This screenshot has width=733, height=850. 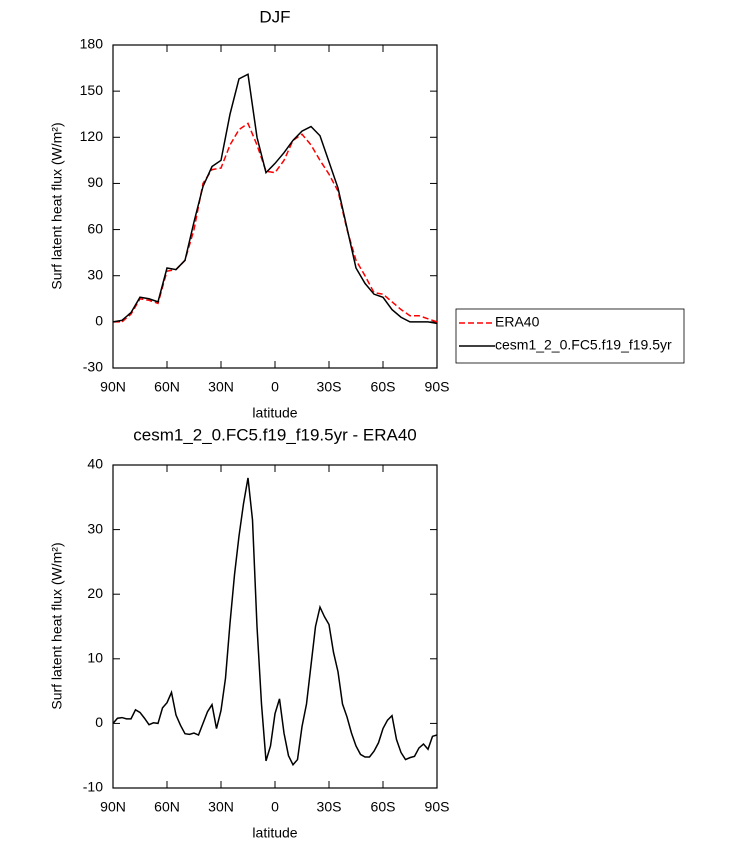 What do you see at coordinates (95, 182) in the screenshot?
I see `y-tick-label: 90` at bounding box center [95, 182].